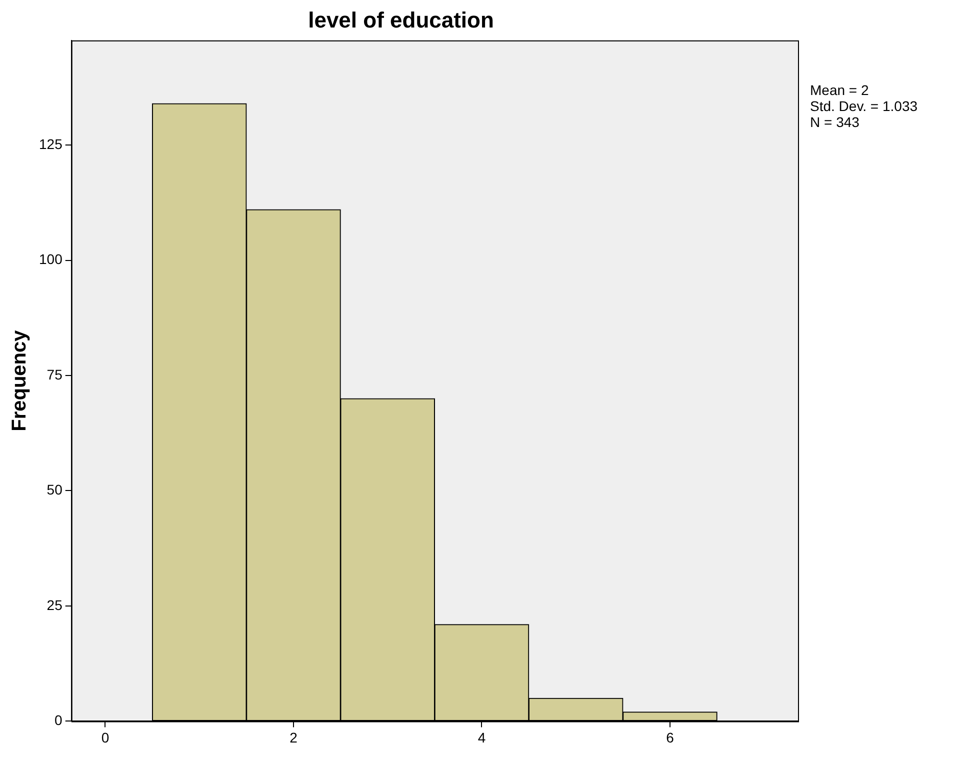 This screenshot has width=958, height=758. I want to click on y-tick-label: 75, so click(54, 374).